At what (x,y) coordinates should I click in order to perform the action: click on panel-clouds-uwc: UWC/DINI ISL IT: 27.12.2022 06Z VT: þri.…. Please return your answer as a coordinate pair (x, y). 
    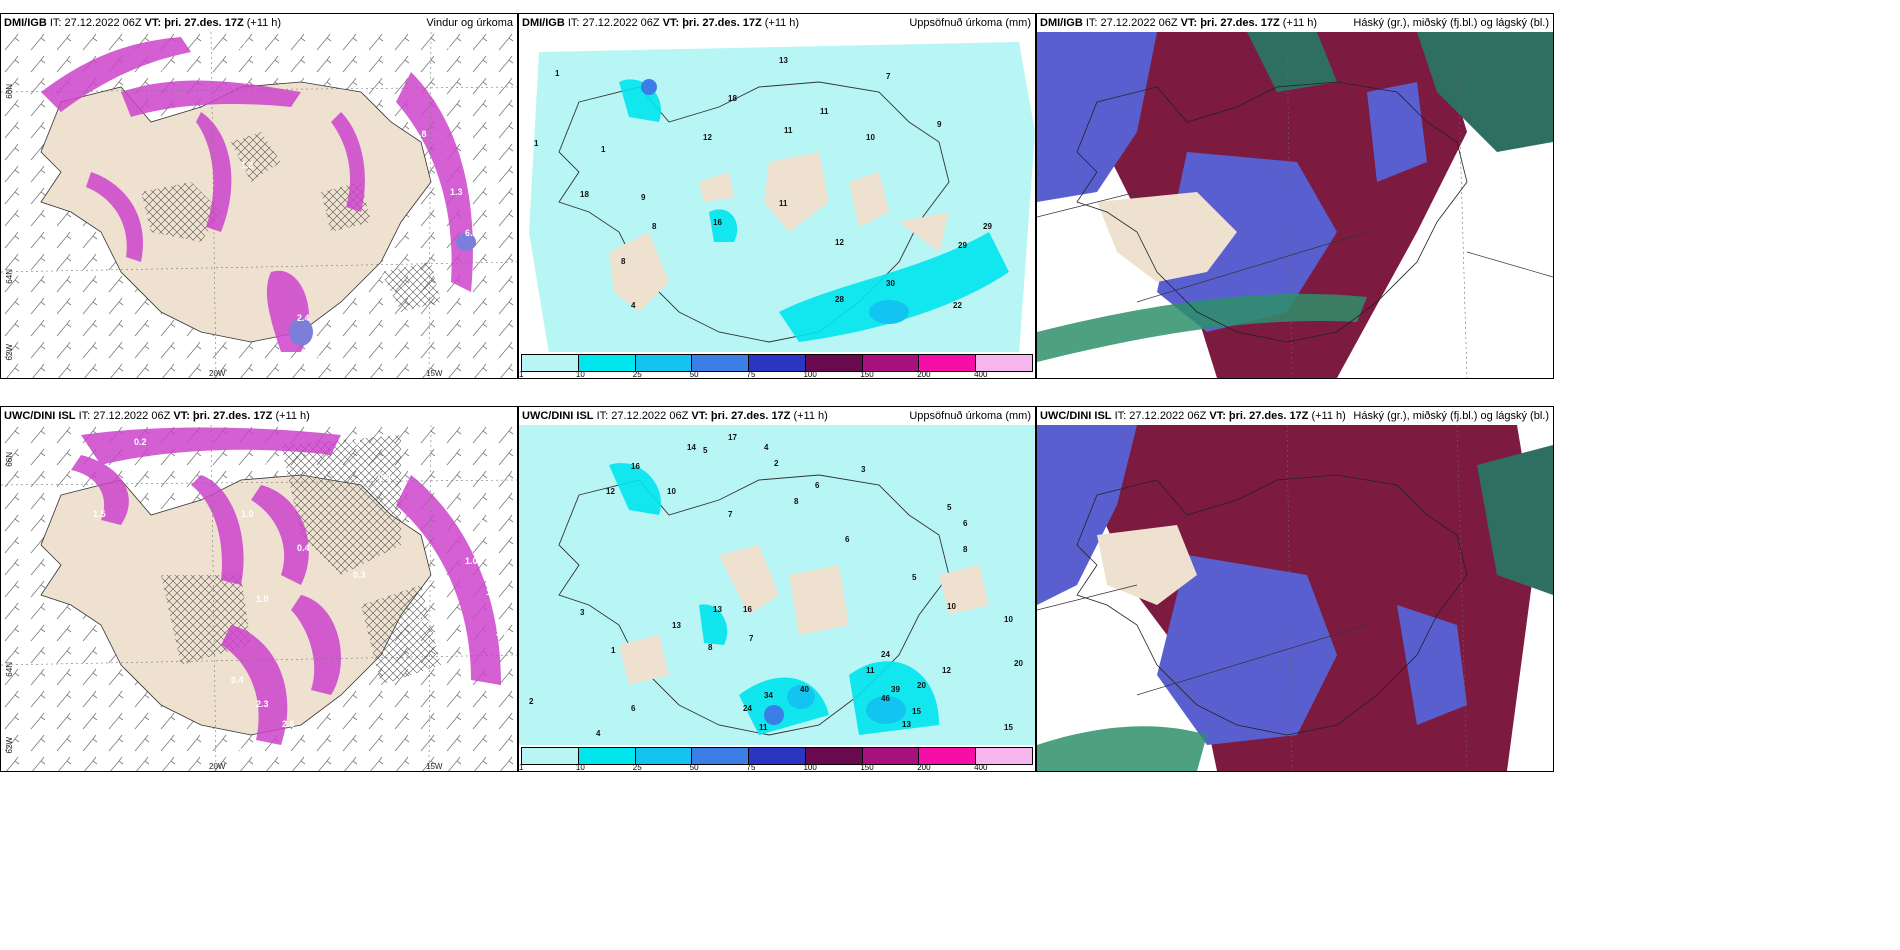
    Looking at the image, I should click on (1295, 589).